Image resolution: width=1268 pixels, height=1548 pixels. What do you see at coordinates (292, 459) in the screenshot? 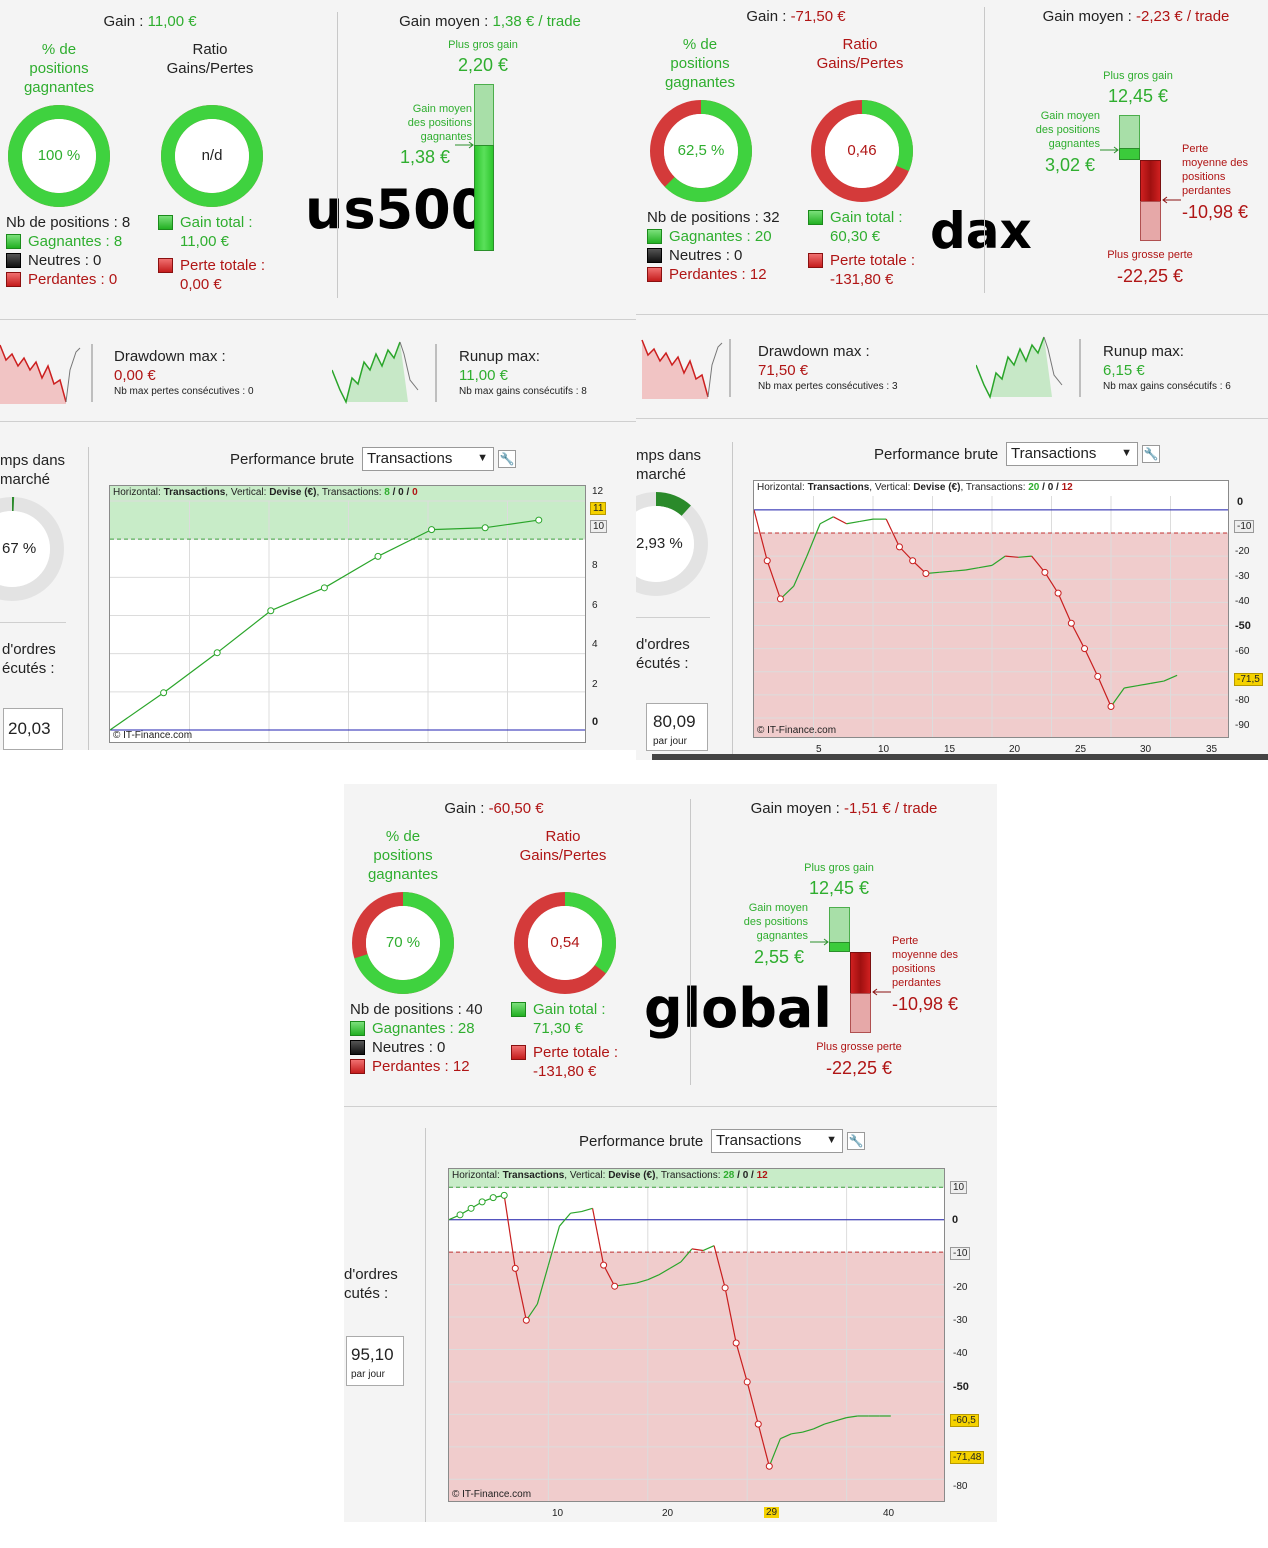
I see `perf-label: Performance brute` at bounding box center [292, 459].